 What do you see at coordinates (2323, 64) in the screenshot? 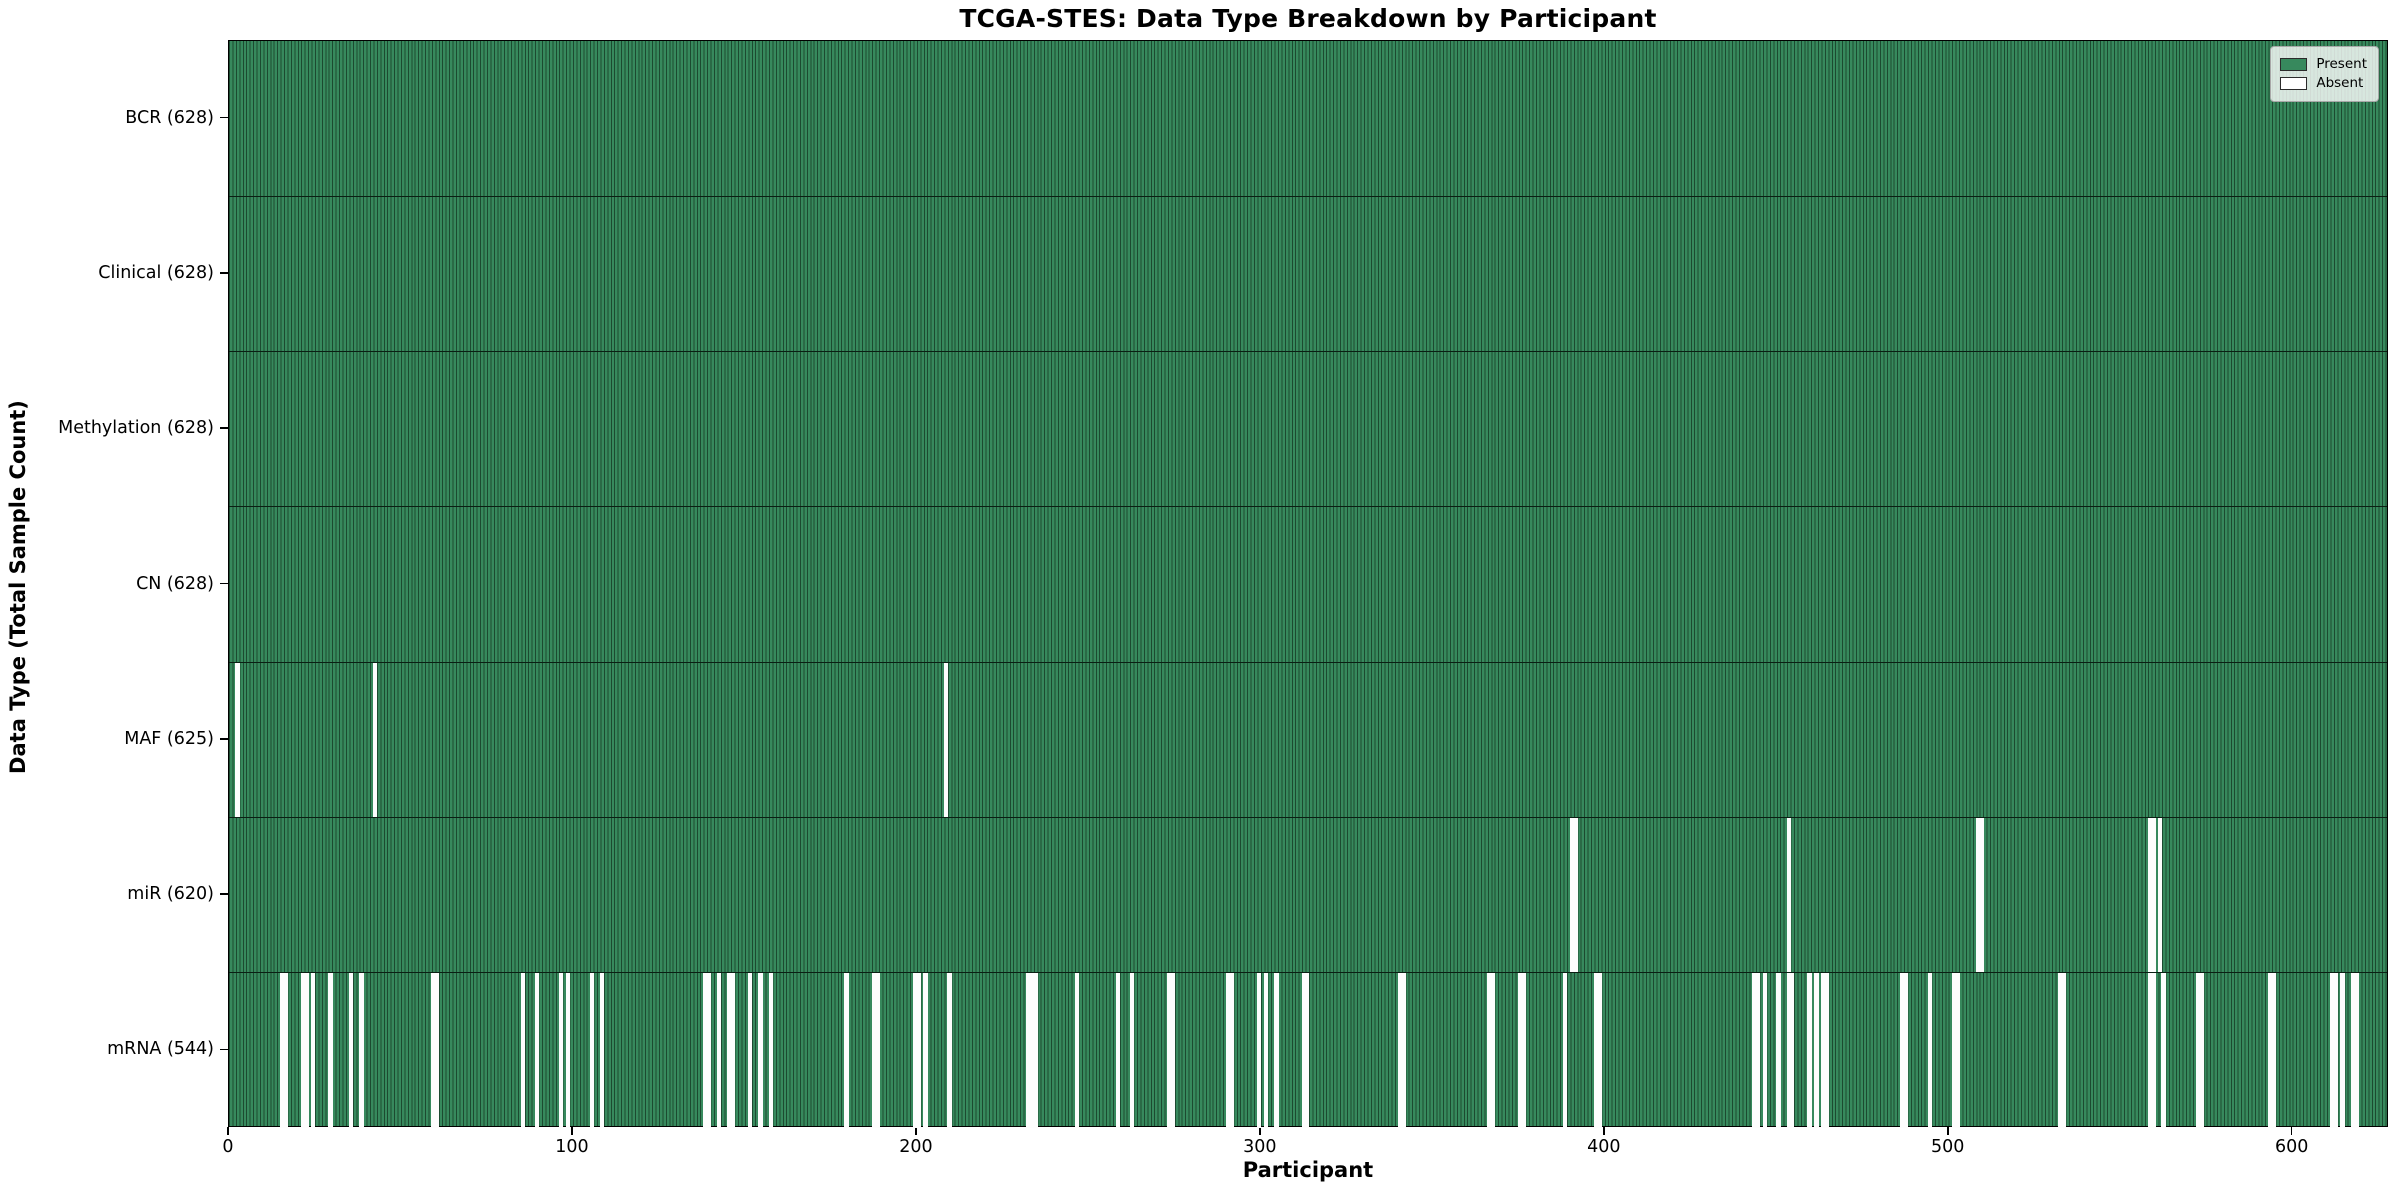
I see `legend-item-present: Present` at bounding box center [2323, 64].